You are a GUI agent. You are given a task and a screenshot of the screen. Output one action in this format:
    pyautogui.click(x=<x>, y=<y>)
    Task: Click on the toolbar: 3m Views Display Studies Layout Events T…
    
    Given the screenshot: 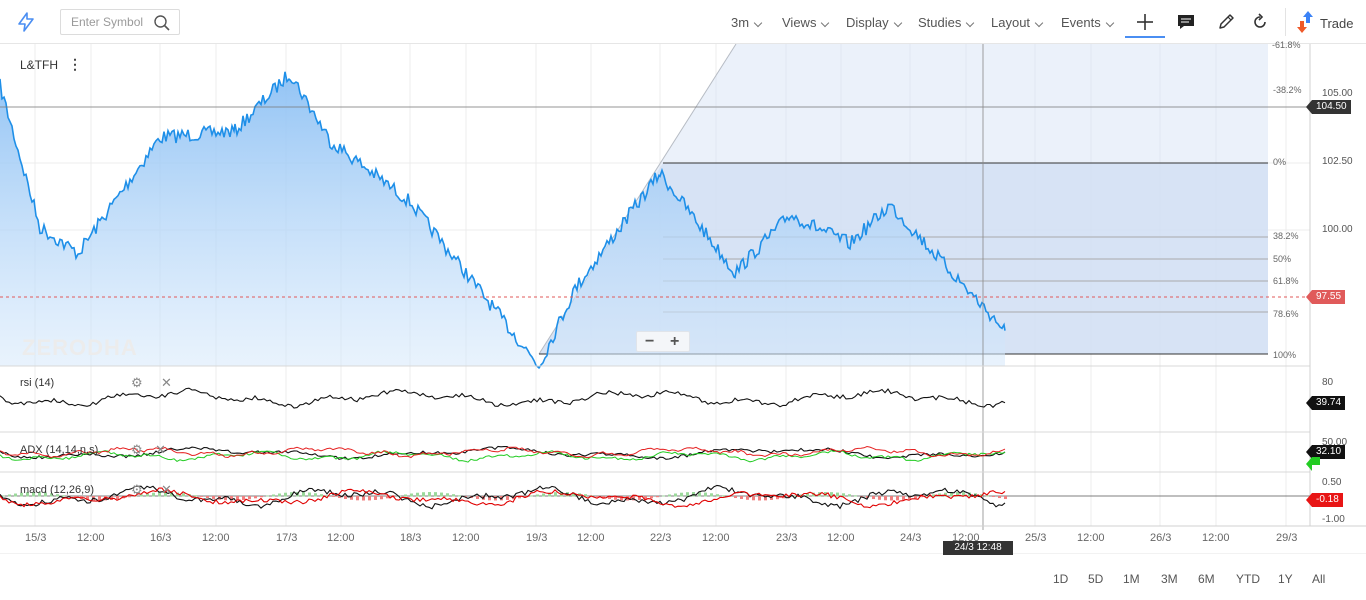 What is the action you would take?
    pyautogui.click(x=683, y=22)
    